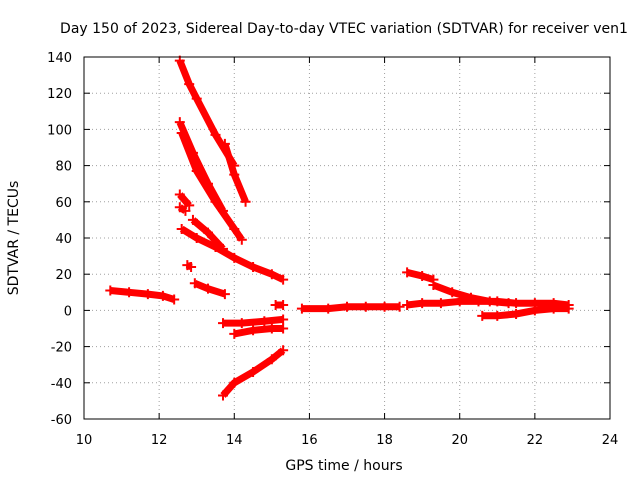 Image resolution: width=640 pixels, height=480 pixels. What do you see at coordinates (63, 203) in the screenshot?
I see `y-tick-label: 60` at bounding box center [63, 203].